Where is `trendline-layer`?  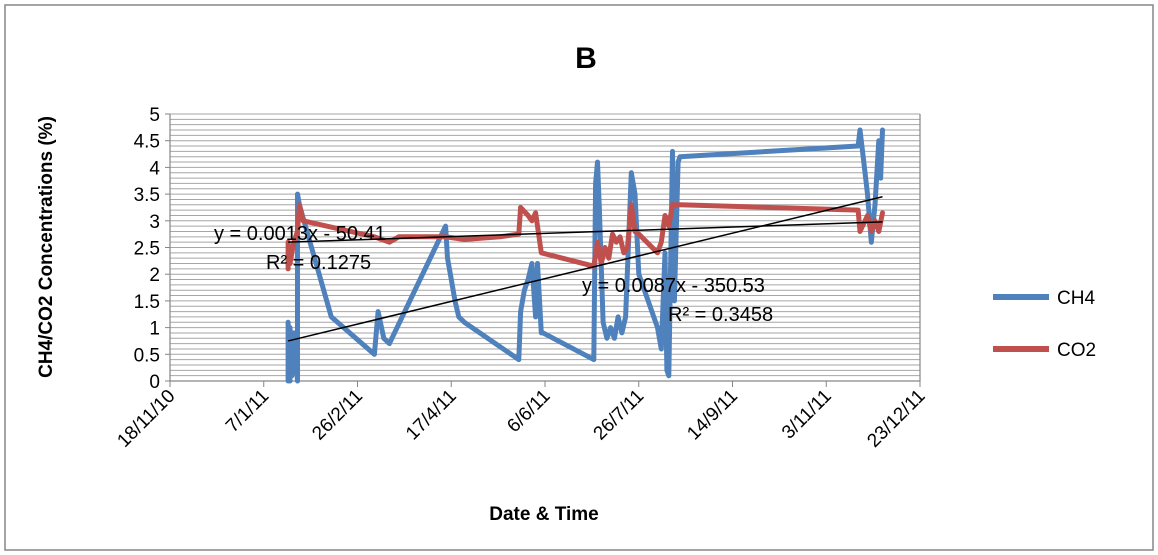
trendline-layer is located at coordinates (585, 269).